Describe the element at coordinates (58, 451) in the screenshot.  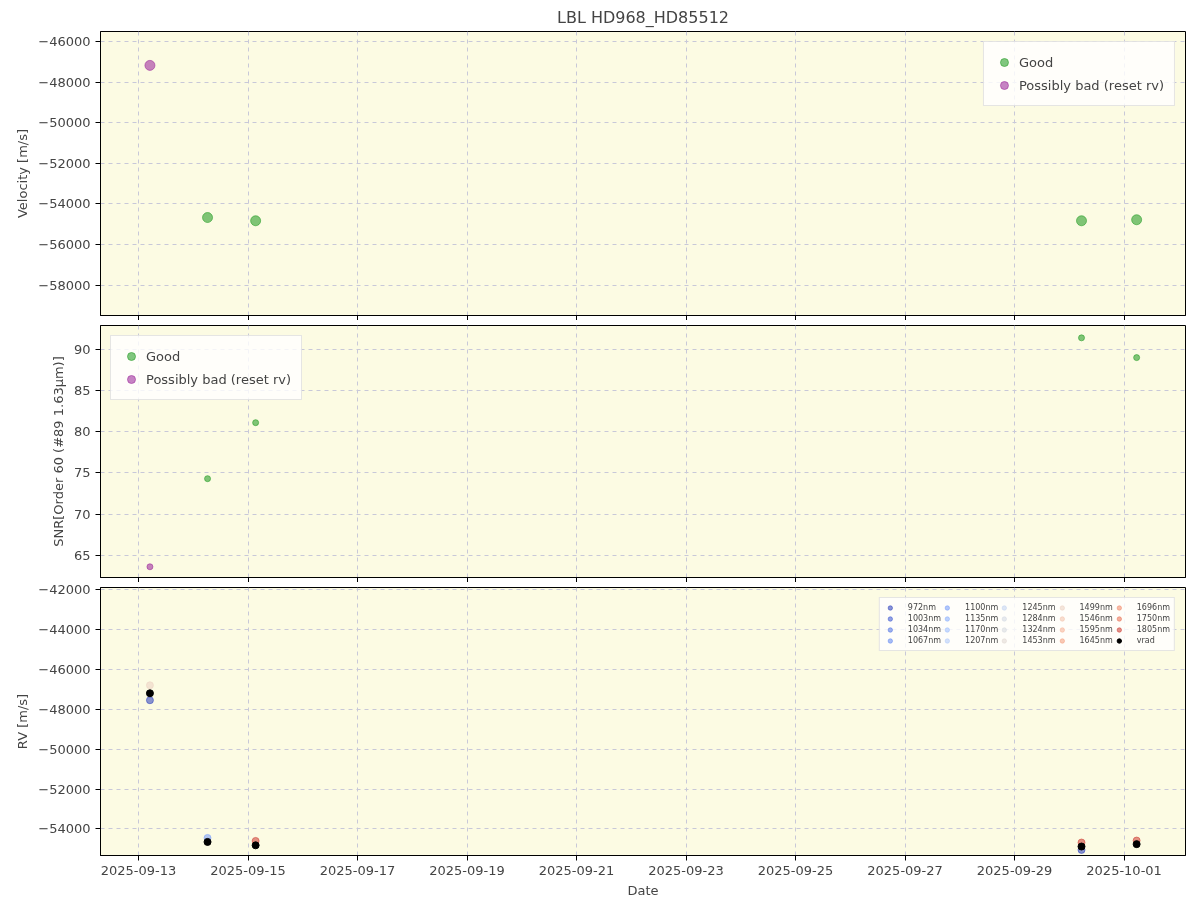
I see `y-axis-title: SNR[Order 60 (#89 1.63μm)]` at that location.